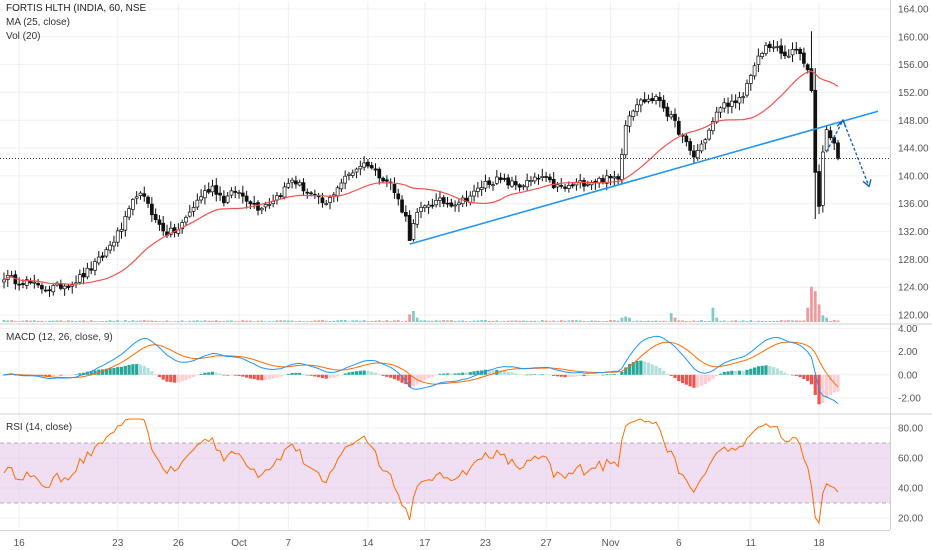 This screenshot has width=932, height=550. Describe the element at coordinates (76, 8) in the screenshot. I see `legend-title: FORTIS HLTH (INDIA, 60, NSE` at that location.